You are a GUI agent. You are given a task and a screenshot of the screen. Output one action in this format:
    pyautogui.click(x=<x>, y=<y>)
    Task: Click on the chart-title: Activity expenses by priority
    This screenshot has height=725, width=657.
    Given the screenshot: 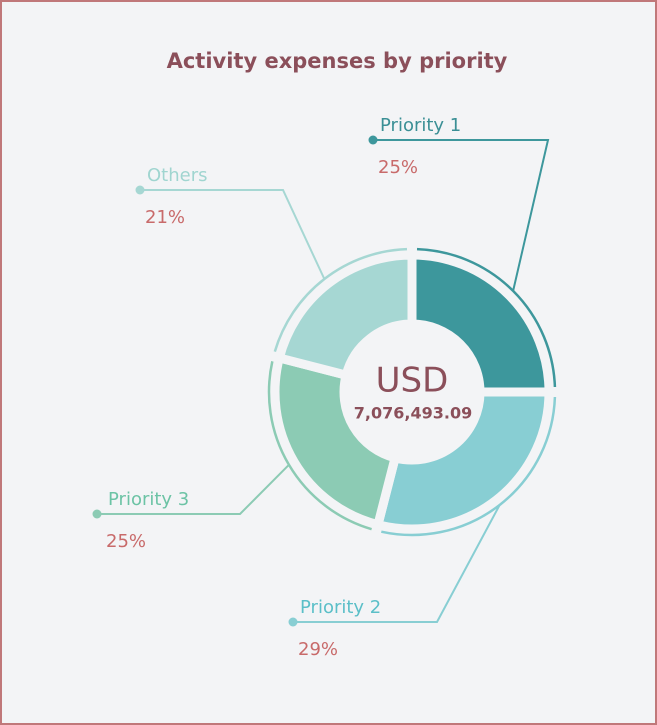 What is the action you would take?
    pyautogui.click(x=337, y=61)
    